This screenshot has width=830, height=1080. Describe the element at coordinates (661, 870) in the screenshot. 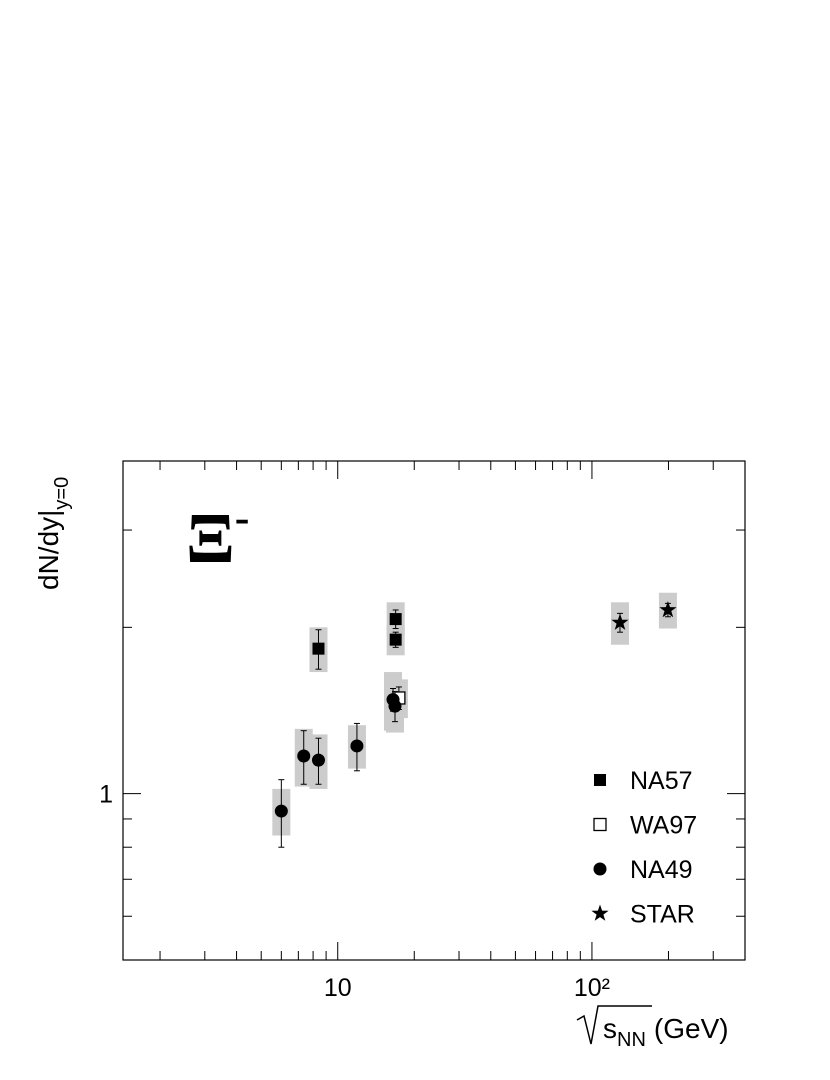

I see `legend-label: NA49` at that location.